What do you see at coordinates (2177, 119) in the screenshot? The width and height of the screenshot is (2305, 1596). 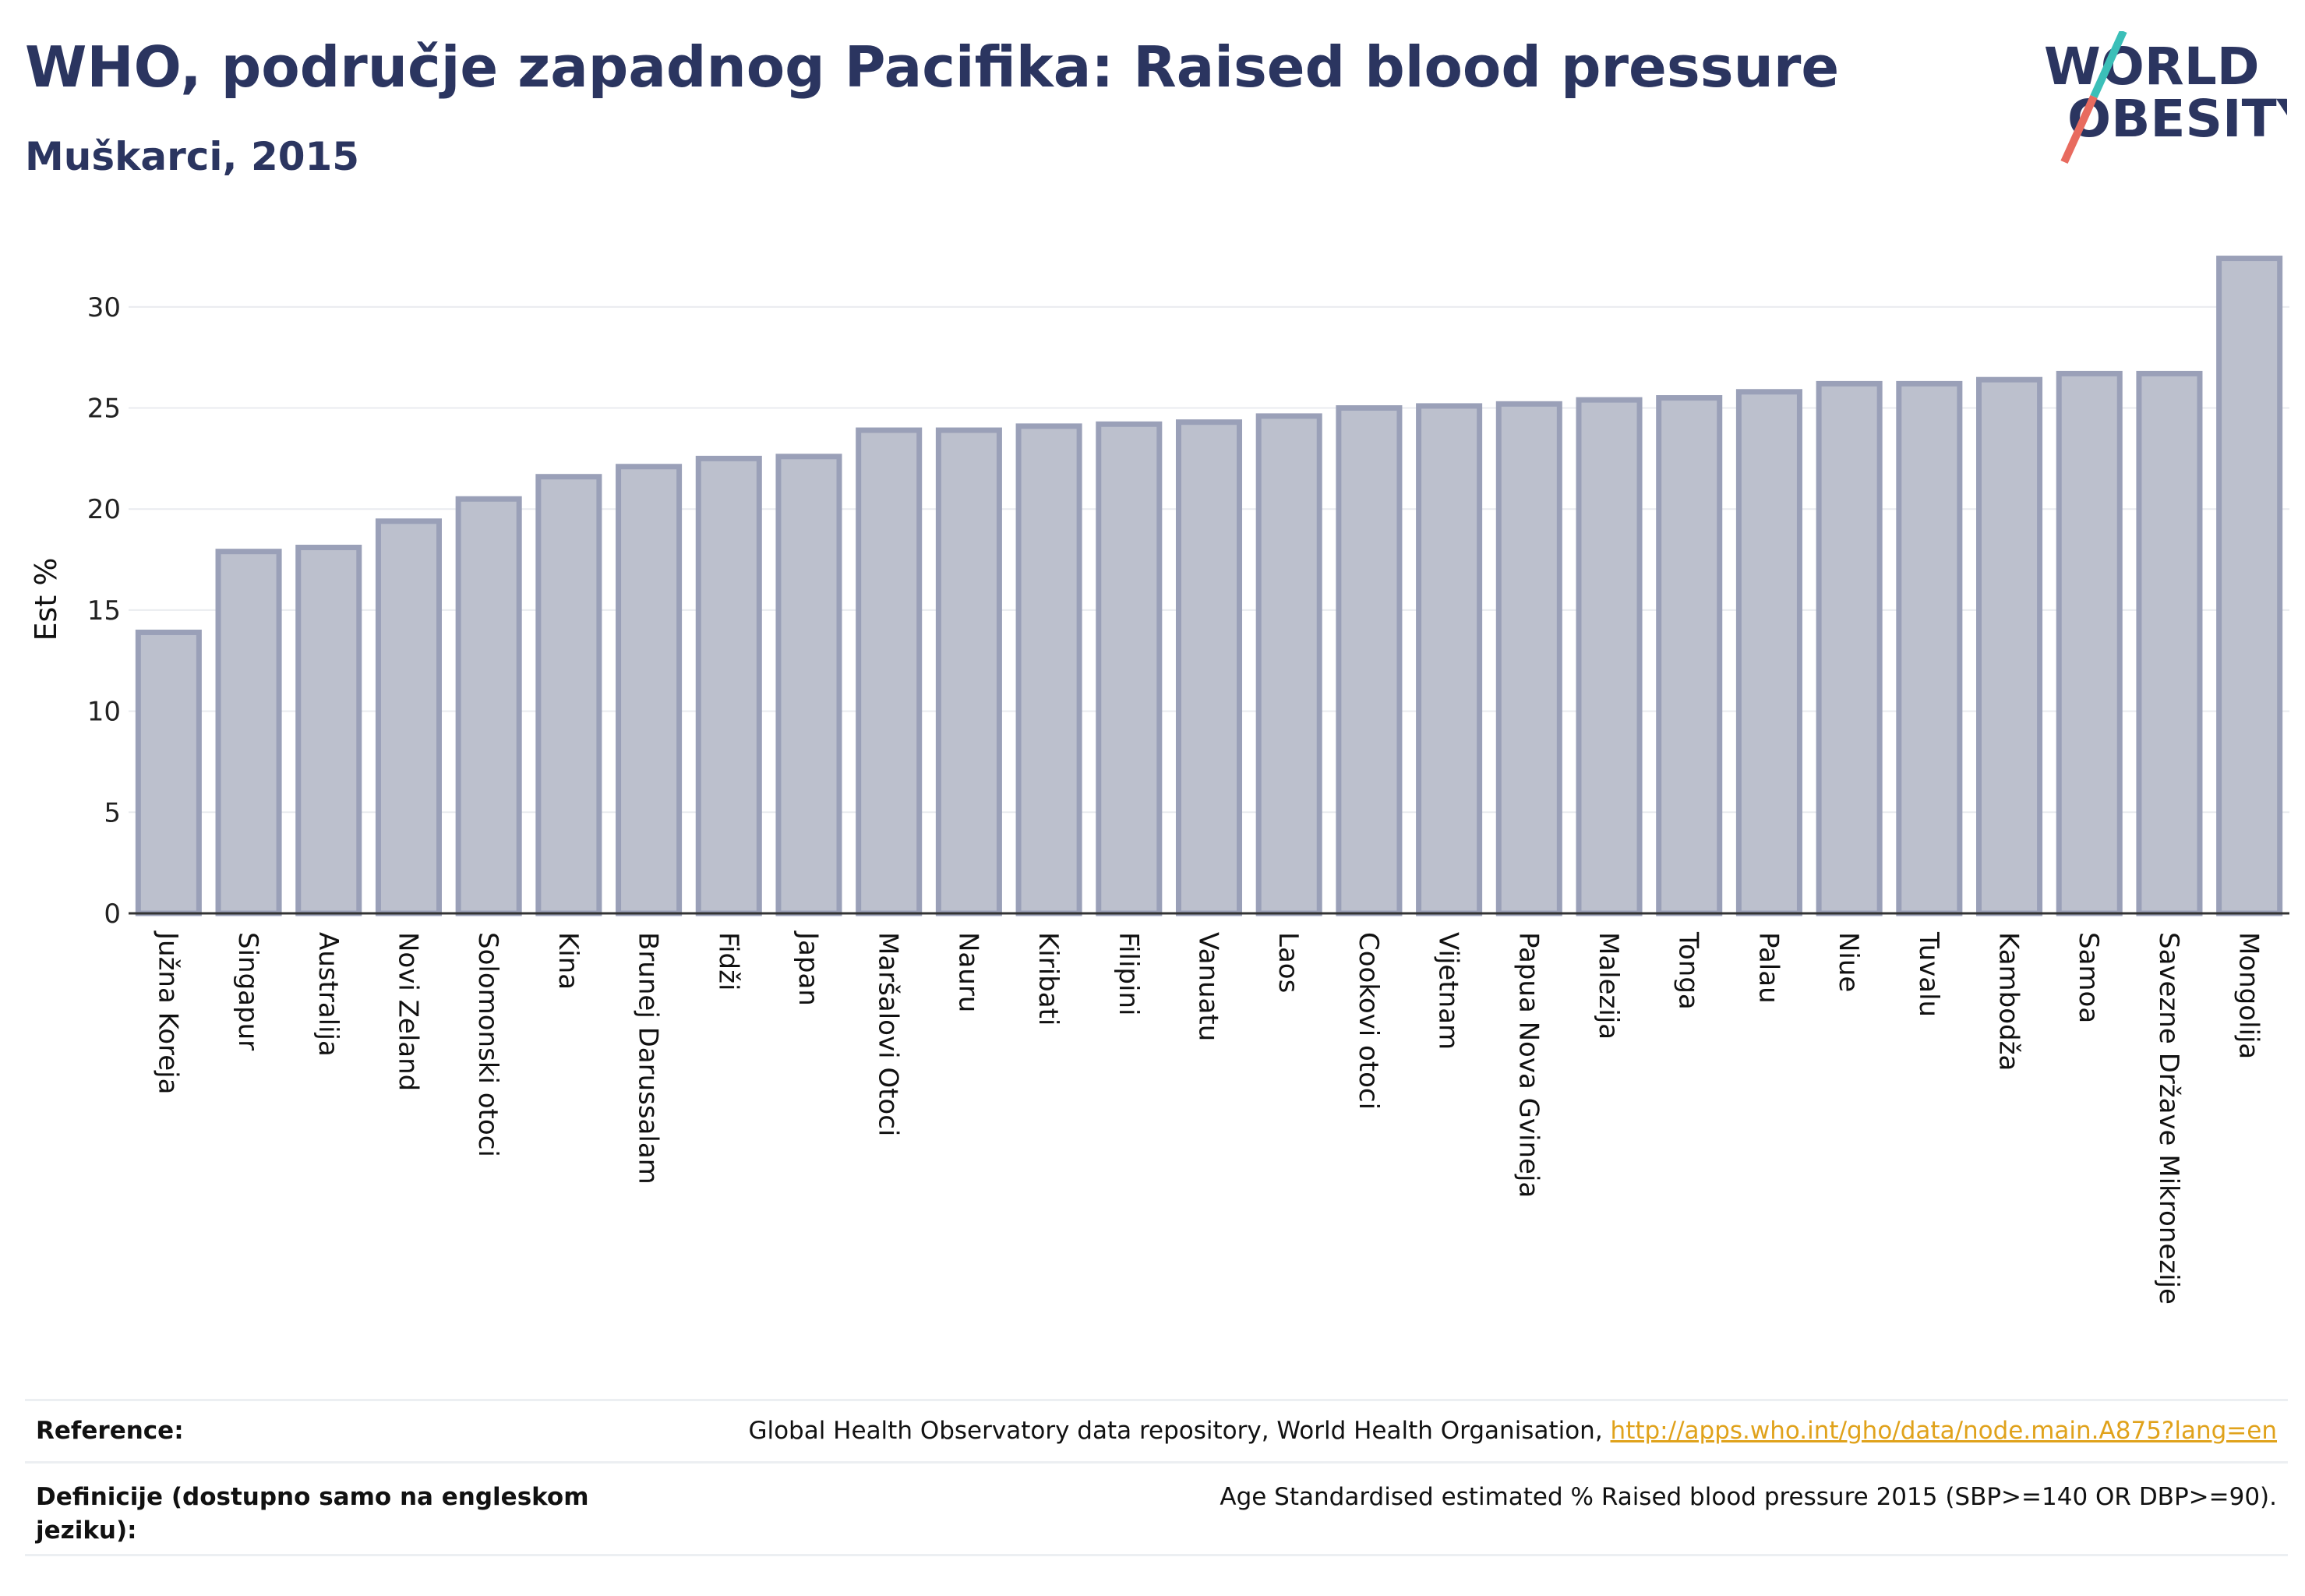 I see `logo-line2: OBESITY` at bounding box center [2177, 119].